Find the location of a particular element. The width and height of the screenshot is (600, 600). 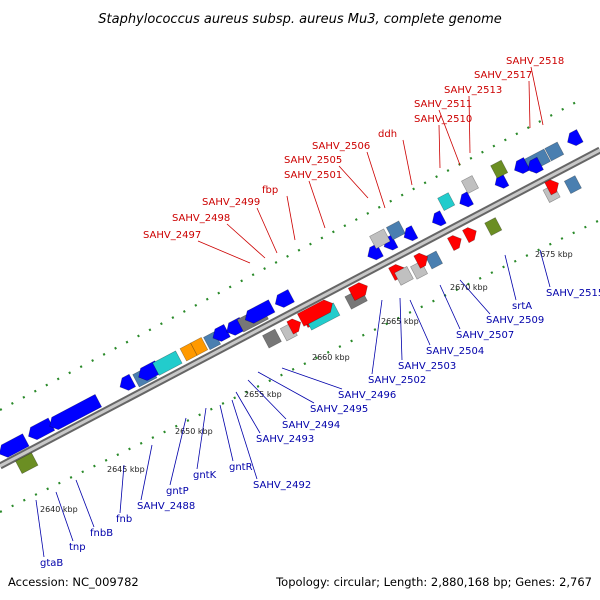

reverse-gene-label: SAHV_2488 is located at coordinates (166, 506).